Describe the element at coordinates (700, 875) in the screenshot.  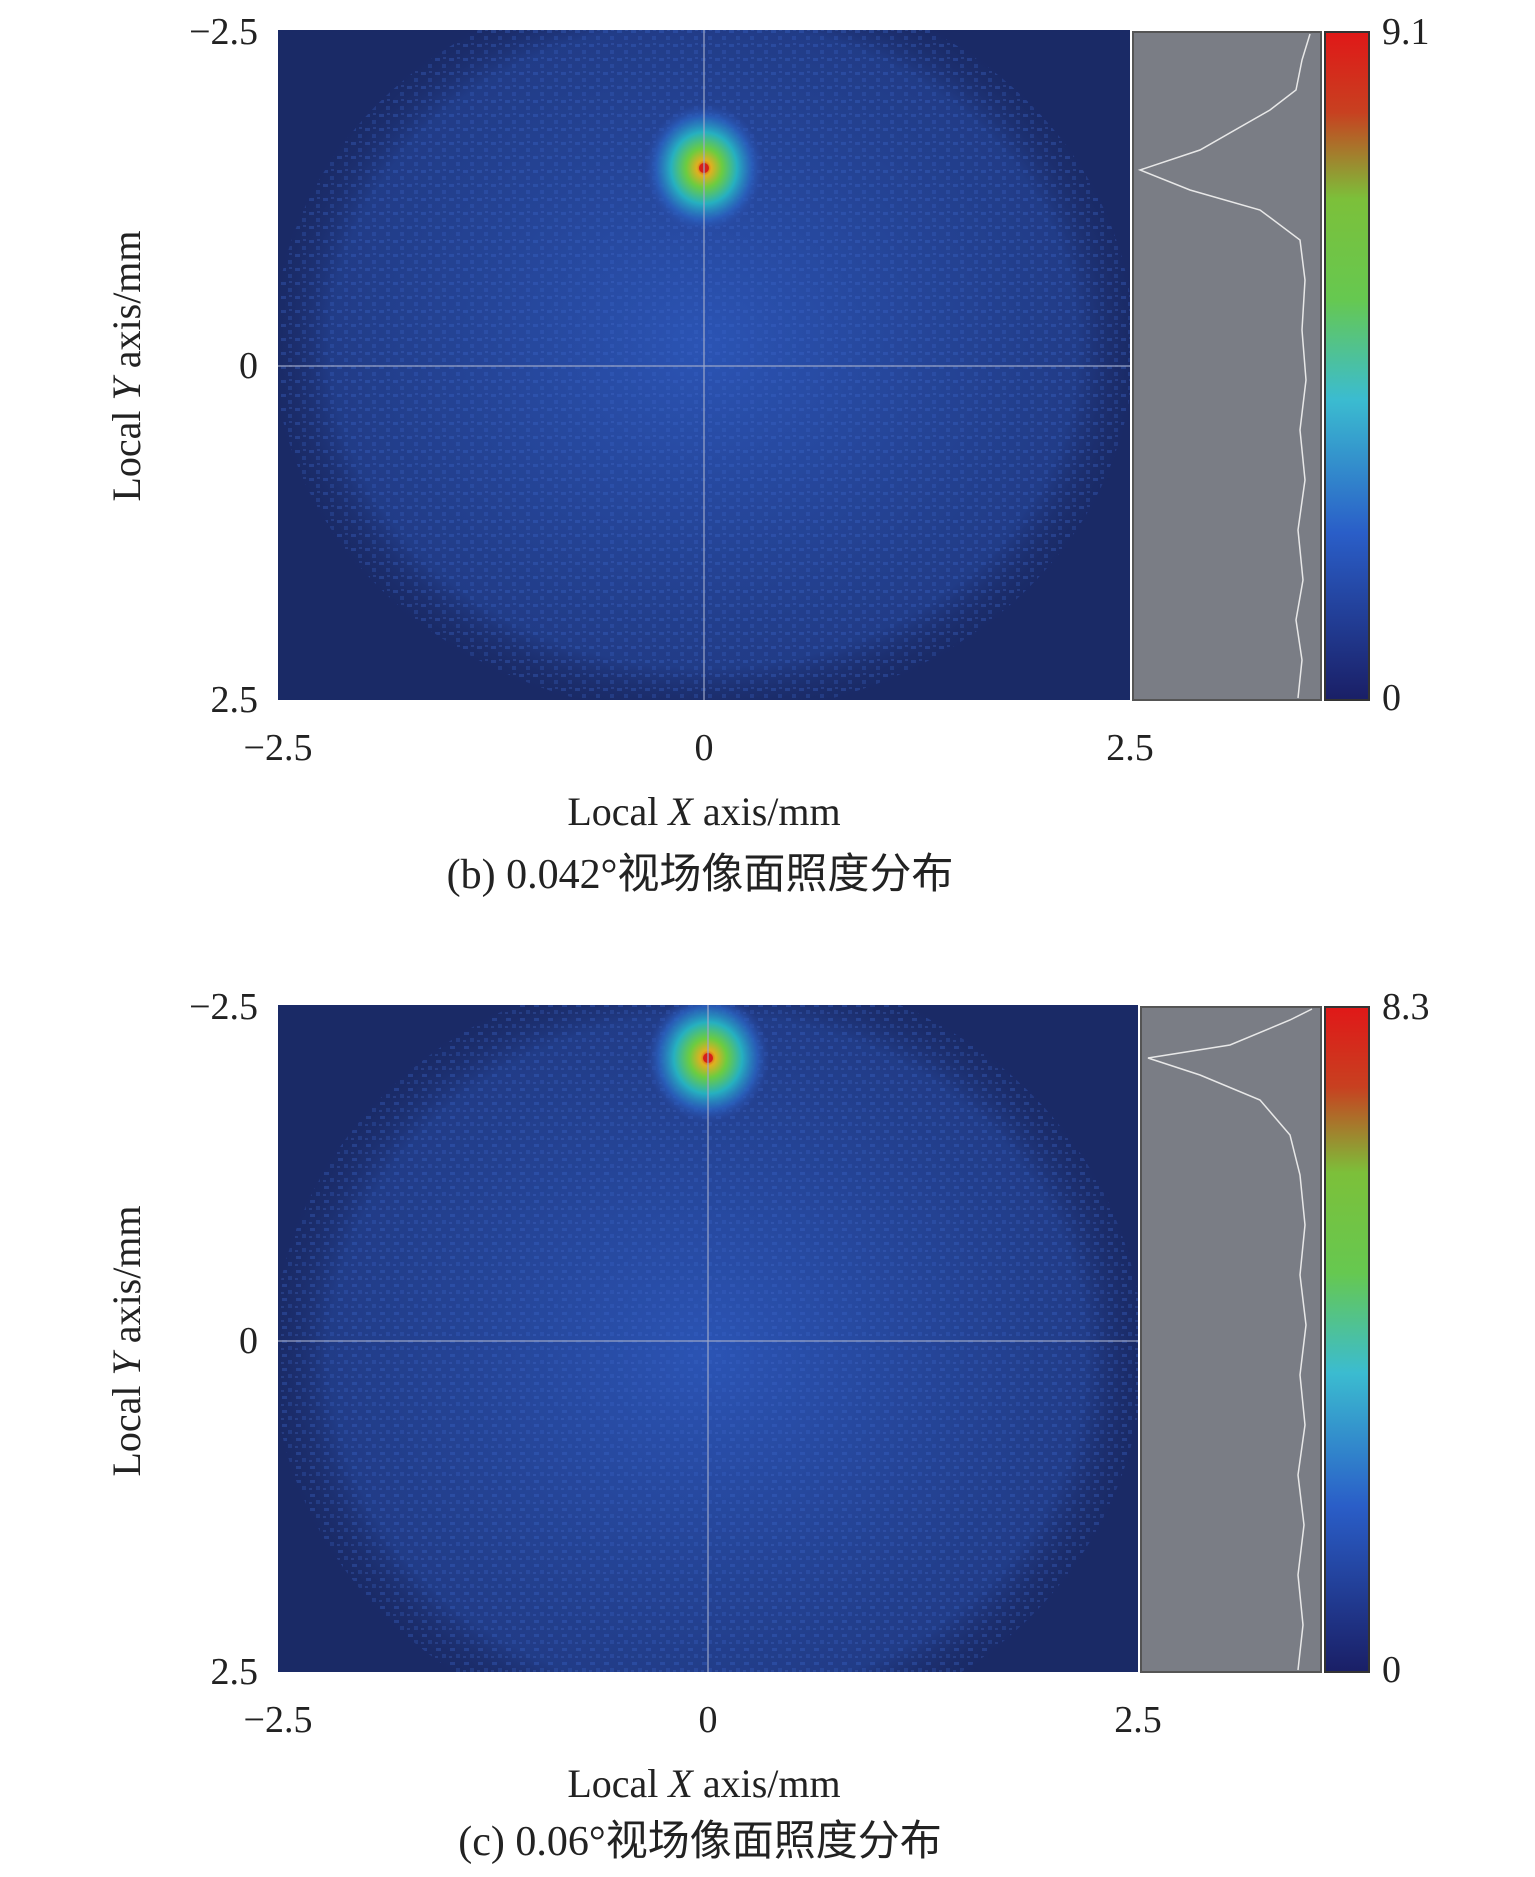
I see `figure-caption: (b) 0.042°视场像面照度分布` at that location.